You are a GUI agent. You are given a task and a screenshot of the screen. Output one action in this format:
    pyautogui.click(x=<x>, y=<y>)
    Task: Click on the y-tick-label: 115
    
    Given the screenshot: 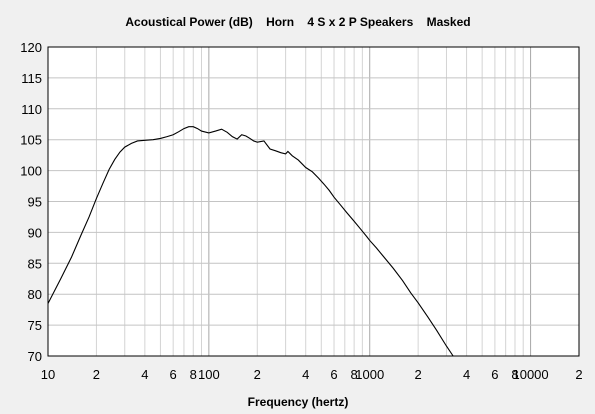 What is the action you would take?
    pyautogui.click(x=31, y=78)
    